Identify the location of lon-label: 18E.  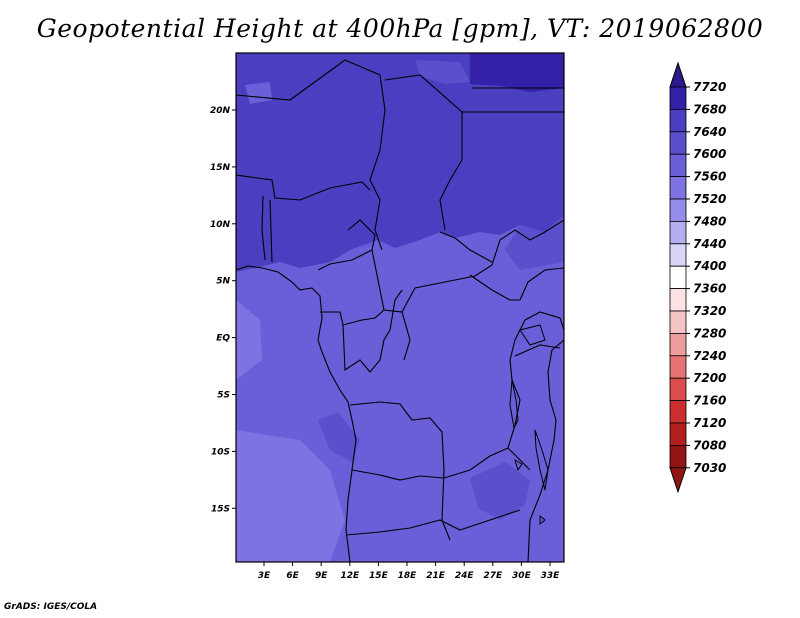
(408, 576).